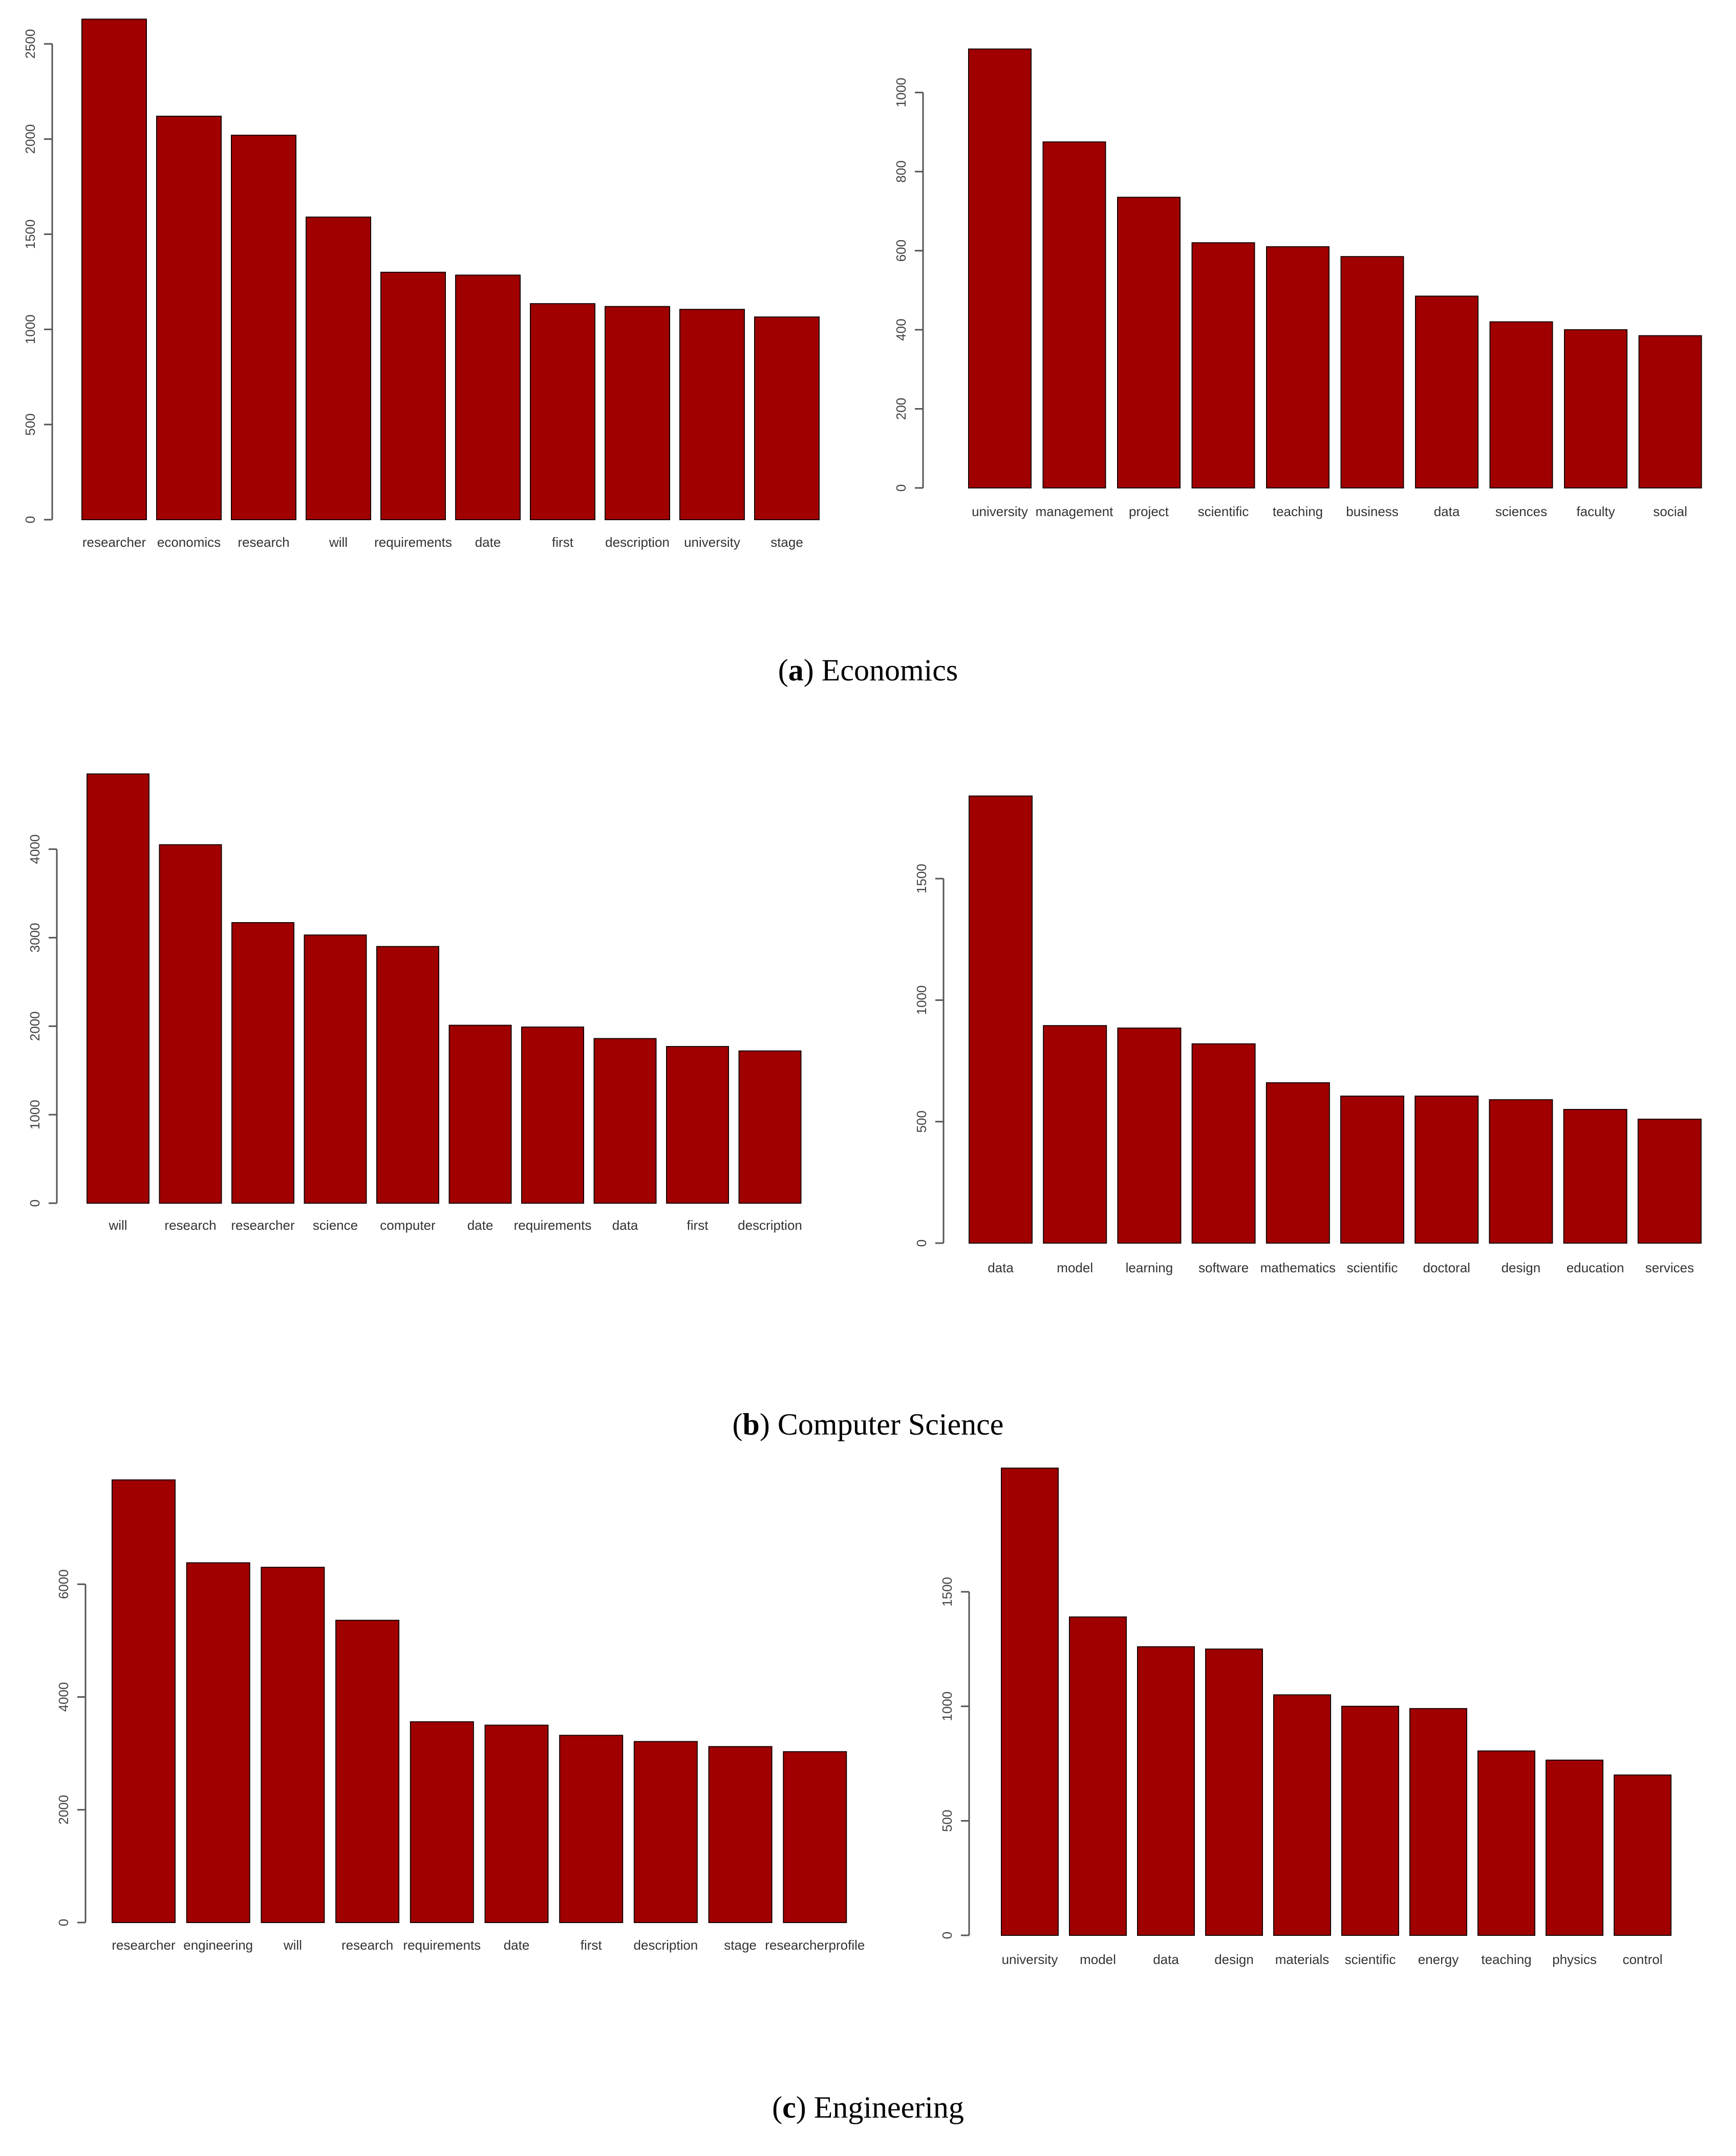 The height and width of the screenshot is (2156, 1736). What do you see at coordinates (263, 1063) in the screenshot?
I see `bar-b-left-researcher` at bounding box center [263, 1063].